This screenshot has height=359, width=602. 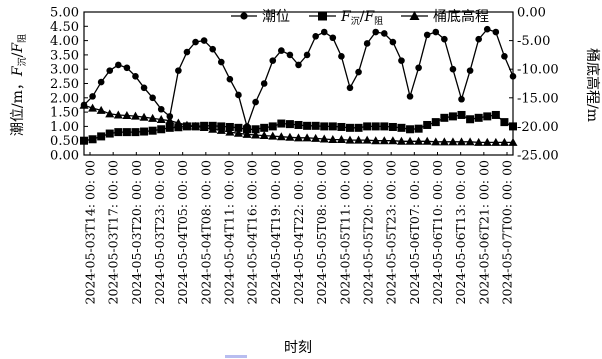 I want to click on x-tick-label: 2024-05-06T10: 00: 00, so click(x=437, y=232).